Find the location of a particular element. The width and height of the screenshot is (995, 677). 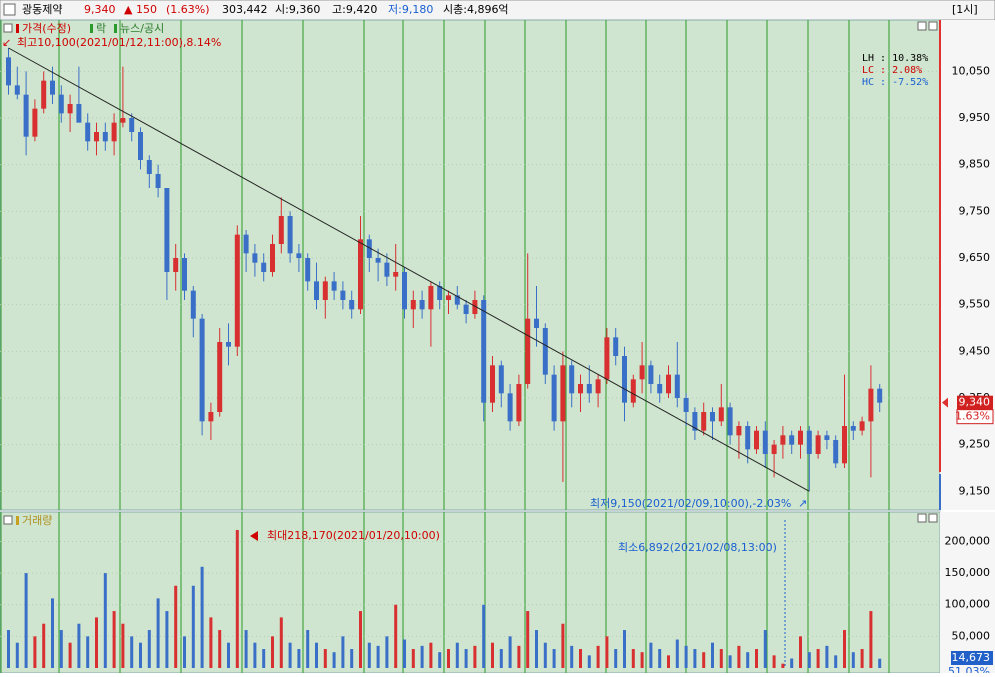

legend-item: 락 is located at coordinates (101, 28).